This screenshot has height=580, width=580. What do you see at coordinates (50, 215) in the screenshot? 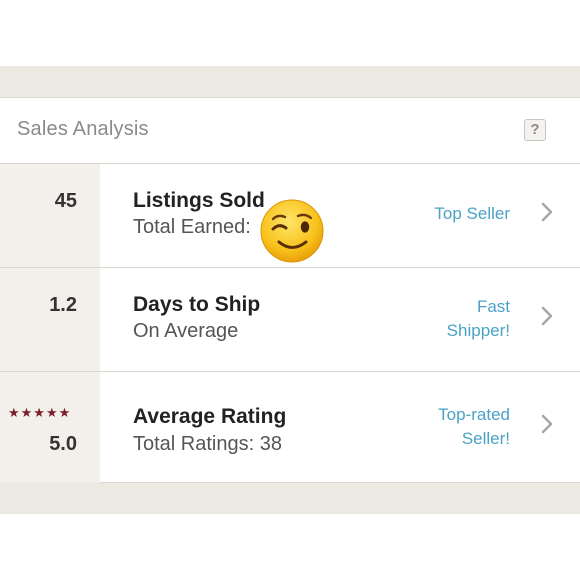
I see `stat-cell: 45` at bounding box center [50, 215].